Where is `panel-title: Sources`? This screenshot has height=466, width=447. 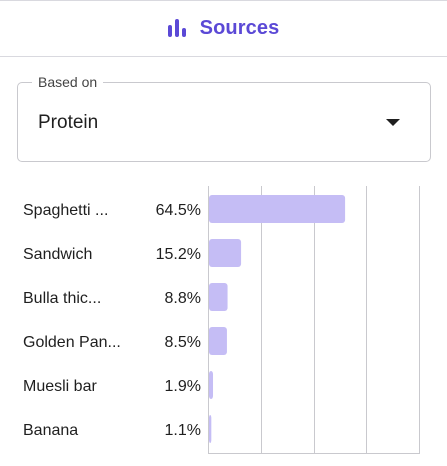
panel-title: Sources is located at coordinates (239, 28).